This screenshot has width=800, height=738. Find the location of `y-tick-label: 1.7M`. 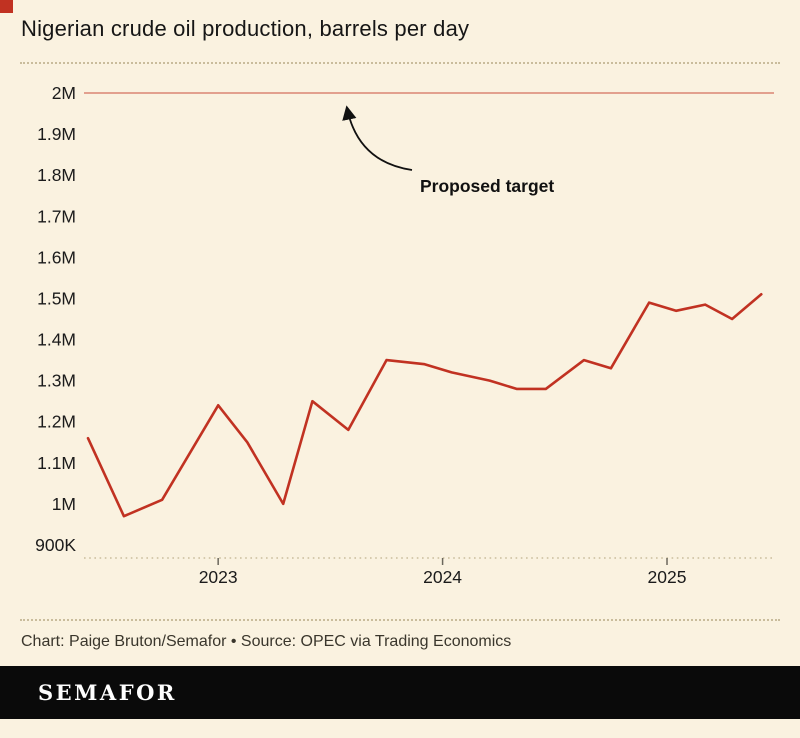

y-tick-label: 1.7M is located at coordinates (56, 216).